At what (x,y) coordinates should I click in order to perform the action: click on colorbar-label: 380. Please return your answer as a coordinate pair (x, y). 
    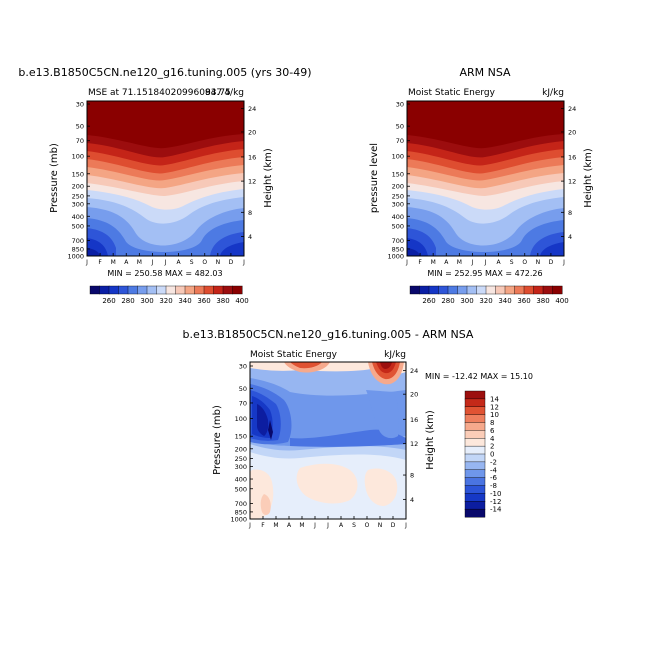
    Looking at the image, I should click on (222, 301).